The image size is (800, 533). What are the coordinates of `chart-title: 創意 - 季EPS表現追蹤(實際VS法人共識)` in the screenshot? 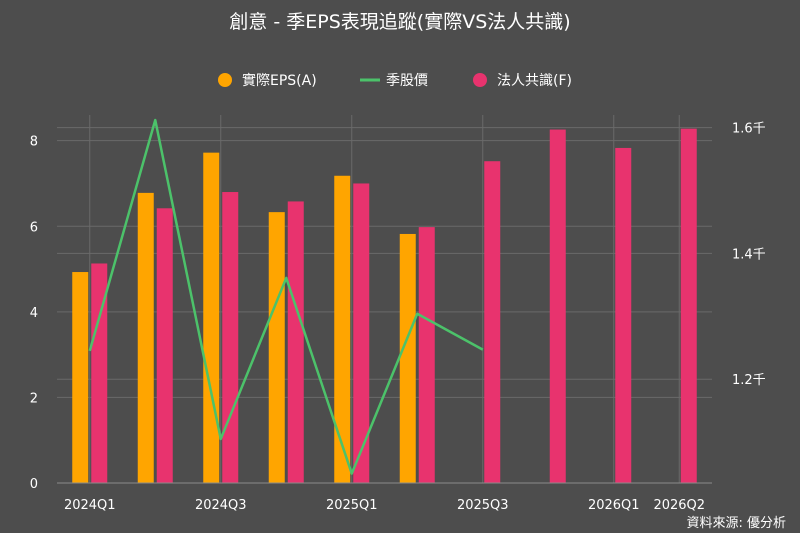 It's located at (399, 22).